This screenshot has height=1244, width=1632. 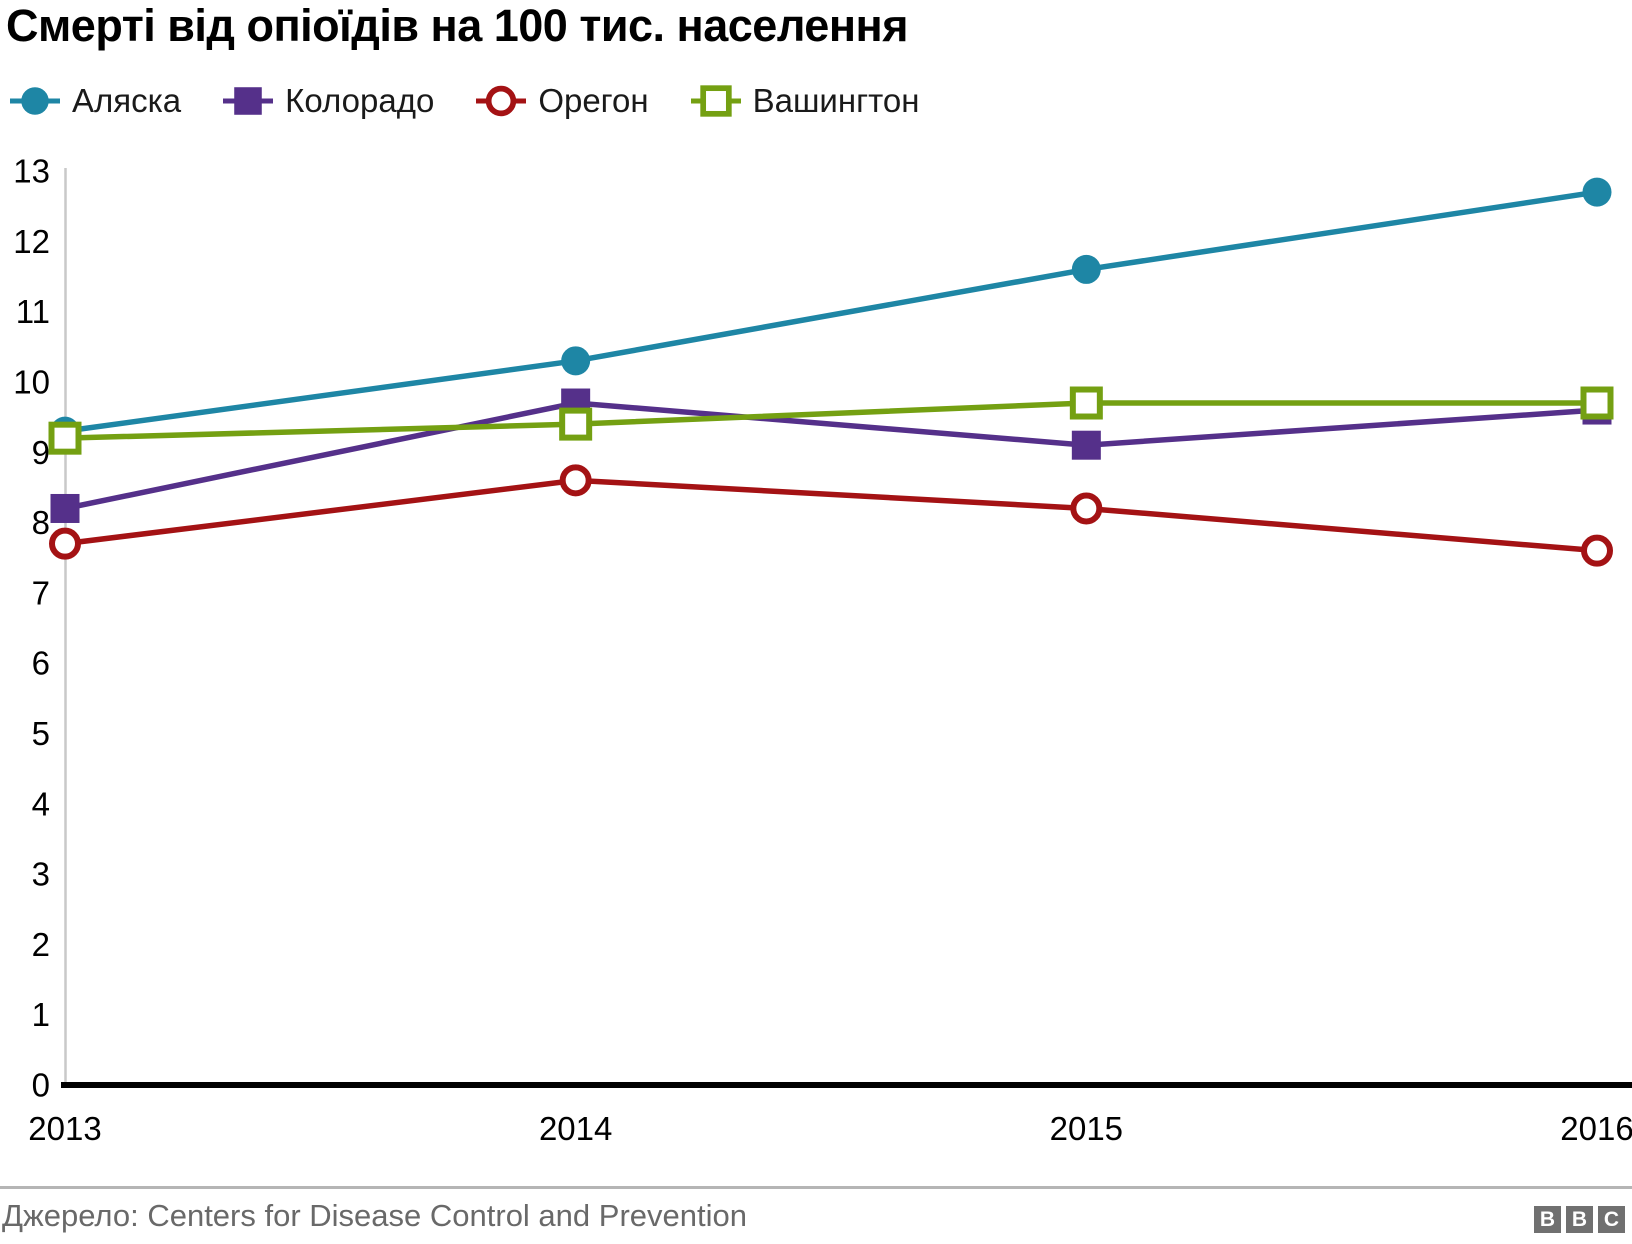 What do you see at coordinates (64, 1128) in the screenshot?
I see `svg-text: 2013` at bounding box center [64, 1128].